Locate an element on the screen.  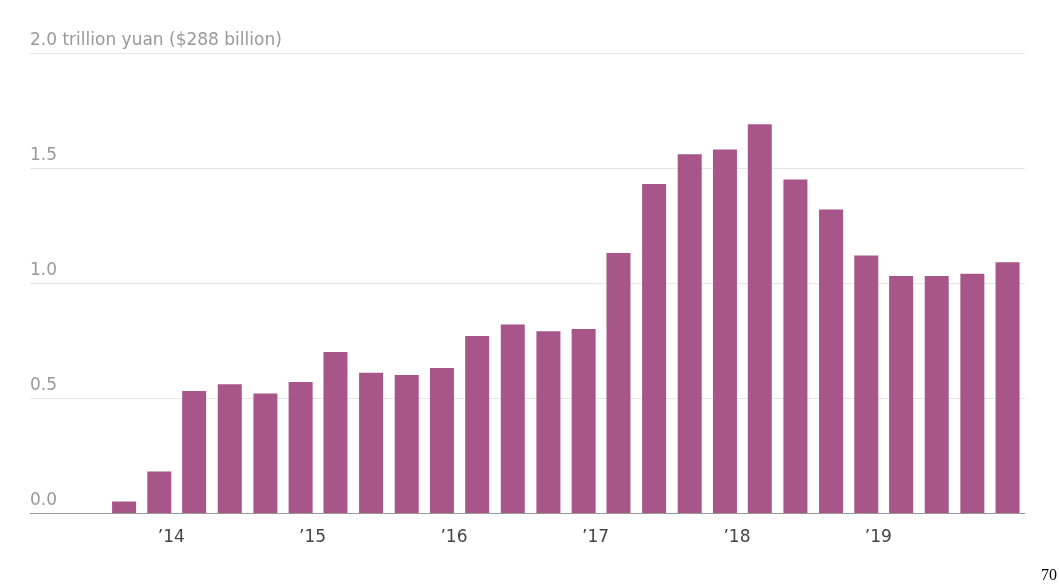
x-tick-label: ’14 is located at coordinates (171, 535).